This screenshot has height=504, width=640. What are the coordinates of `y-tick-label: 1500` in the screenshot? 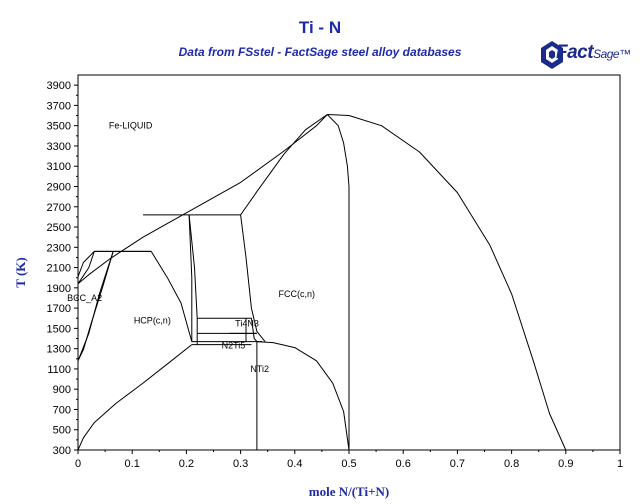 It's located at (59, 329).